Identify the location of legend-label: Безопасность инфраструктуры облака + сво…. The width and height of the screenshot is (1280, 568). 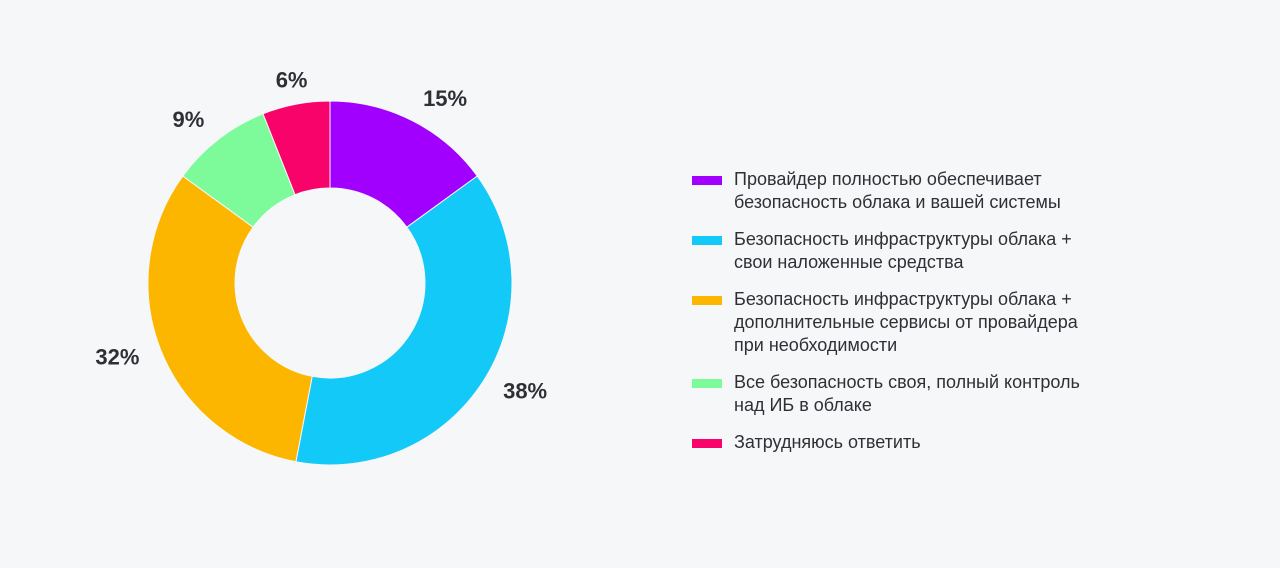
(903, 250).